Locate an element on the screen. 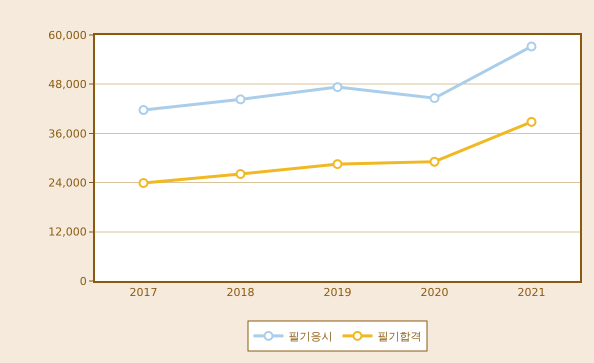 Image resolution: width=594 pixels, height=363 pixels. y-tick-label: 12,000 is located at coordinates (67, 232).